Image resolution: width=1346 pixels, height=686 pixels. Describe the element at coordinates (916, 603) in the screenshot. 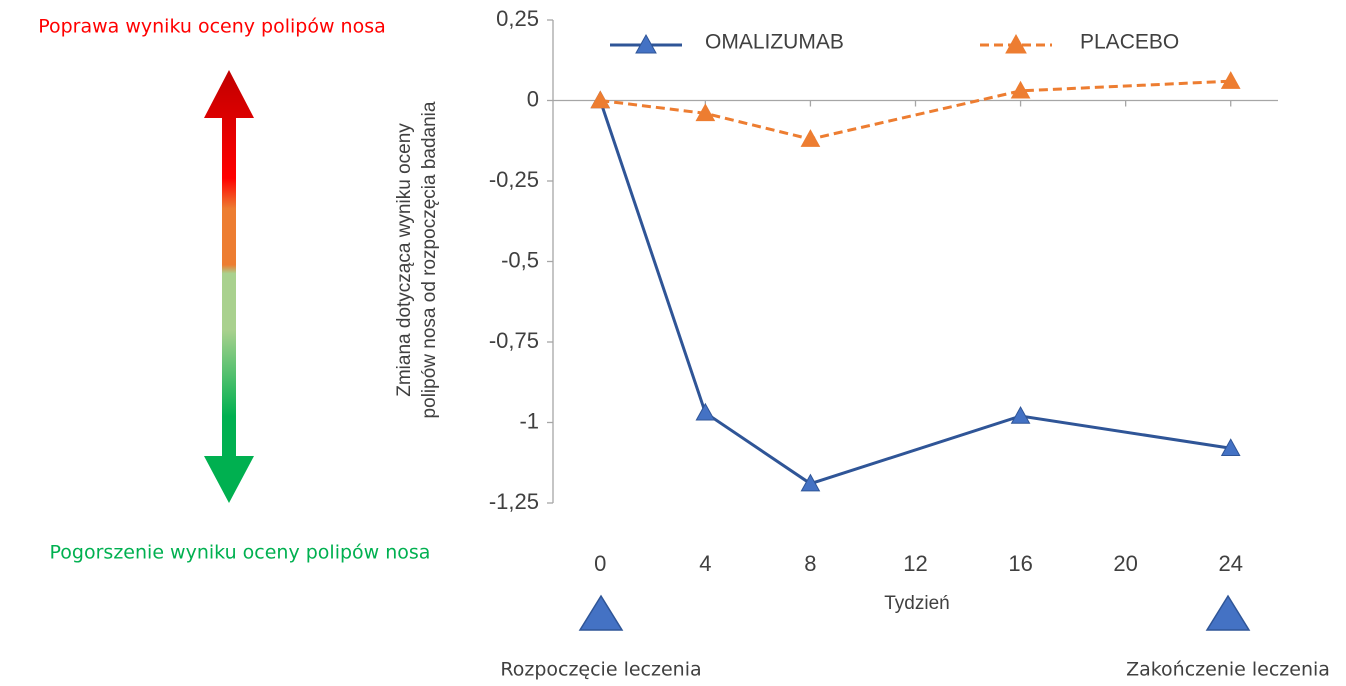

I see `x-axis-title: Tydzień` at that location.